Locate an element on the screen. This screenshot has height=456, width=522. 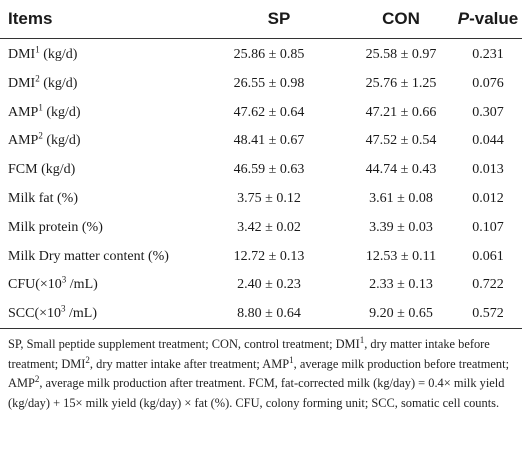
table-row: AMP1 (kg/d) 47.62 ± 0.64 47.21 ± 0.66 0.307 is located at coordinates (261, 112).